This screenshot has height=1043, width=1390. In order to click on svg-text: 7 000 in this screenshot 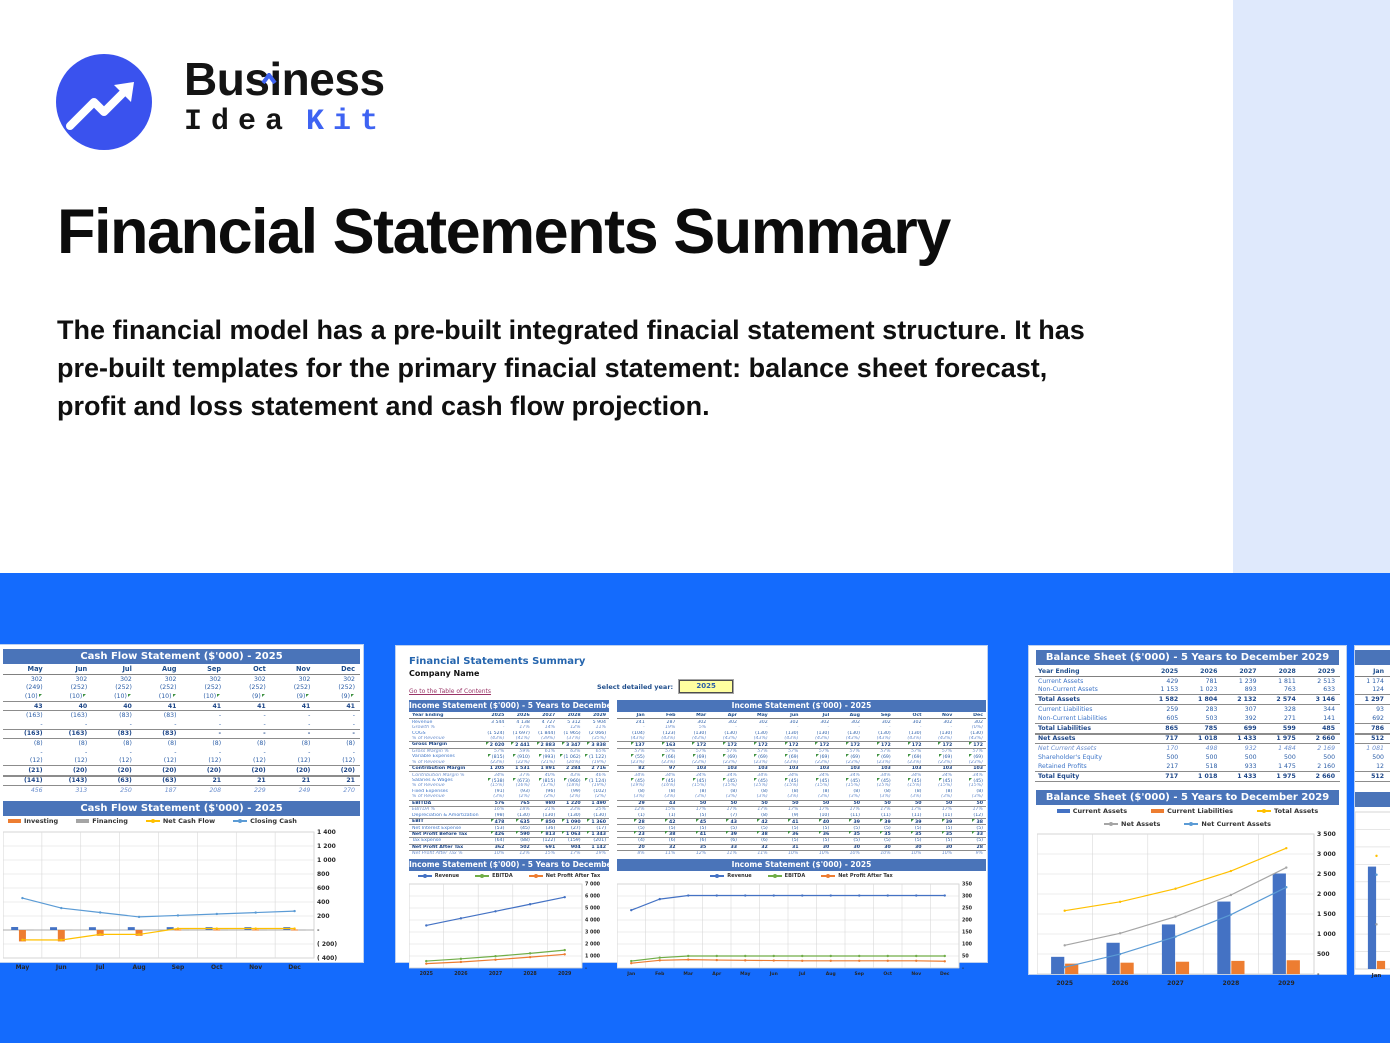, I will do `click(593, 884)`.